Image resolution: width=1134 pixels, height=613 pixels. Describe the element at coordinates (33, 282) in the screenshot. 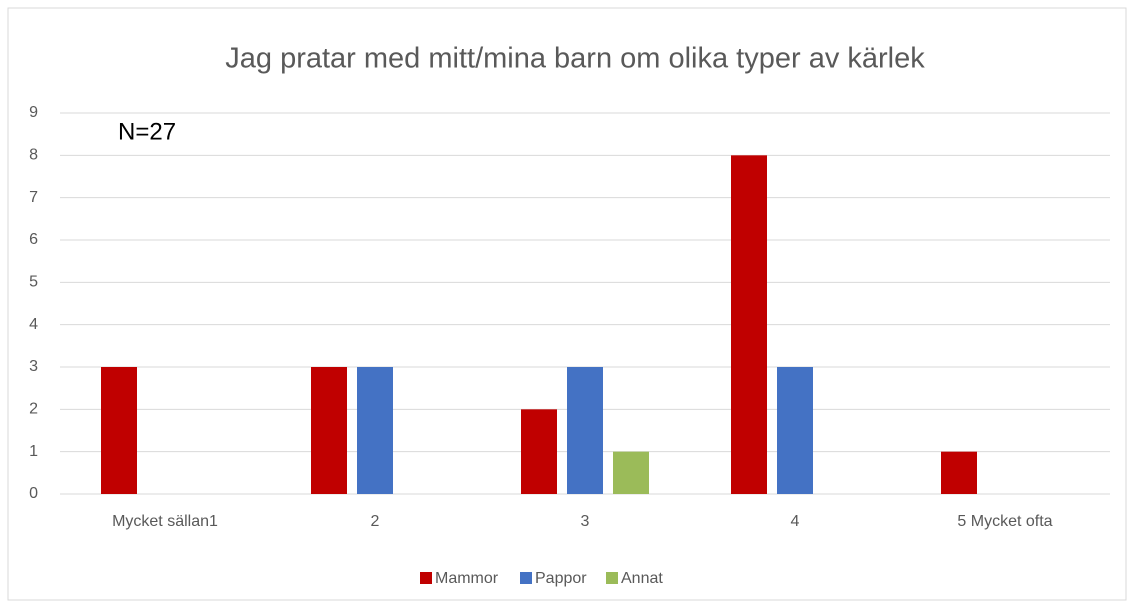

I see `y-tick-label: 5` at that location.